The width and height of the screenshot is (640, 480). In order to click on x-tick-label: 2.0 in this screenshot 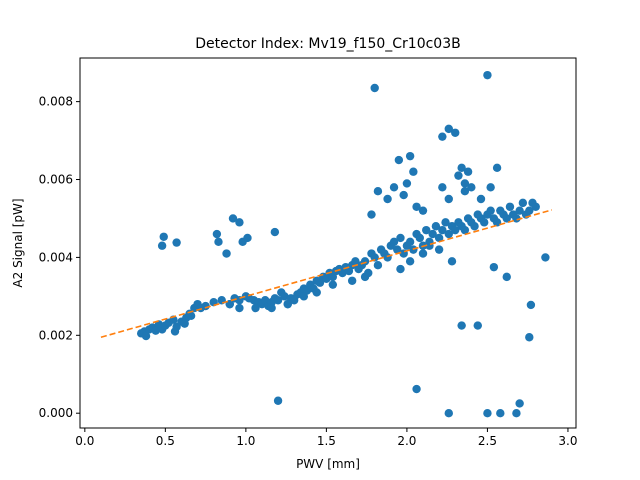, I will do `click(406, 441)`.